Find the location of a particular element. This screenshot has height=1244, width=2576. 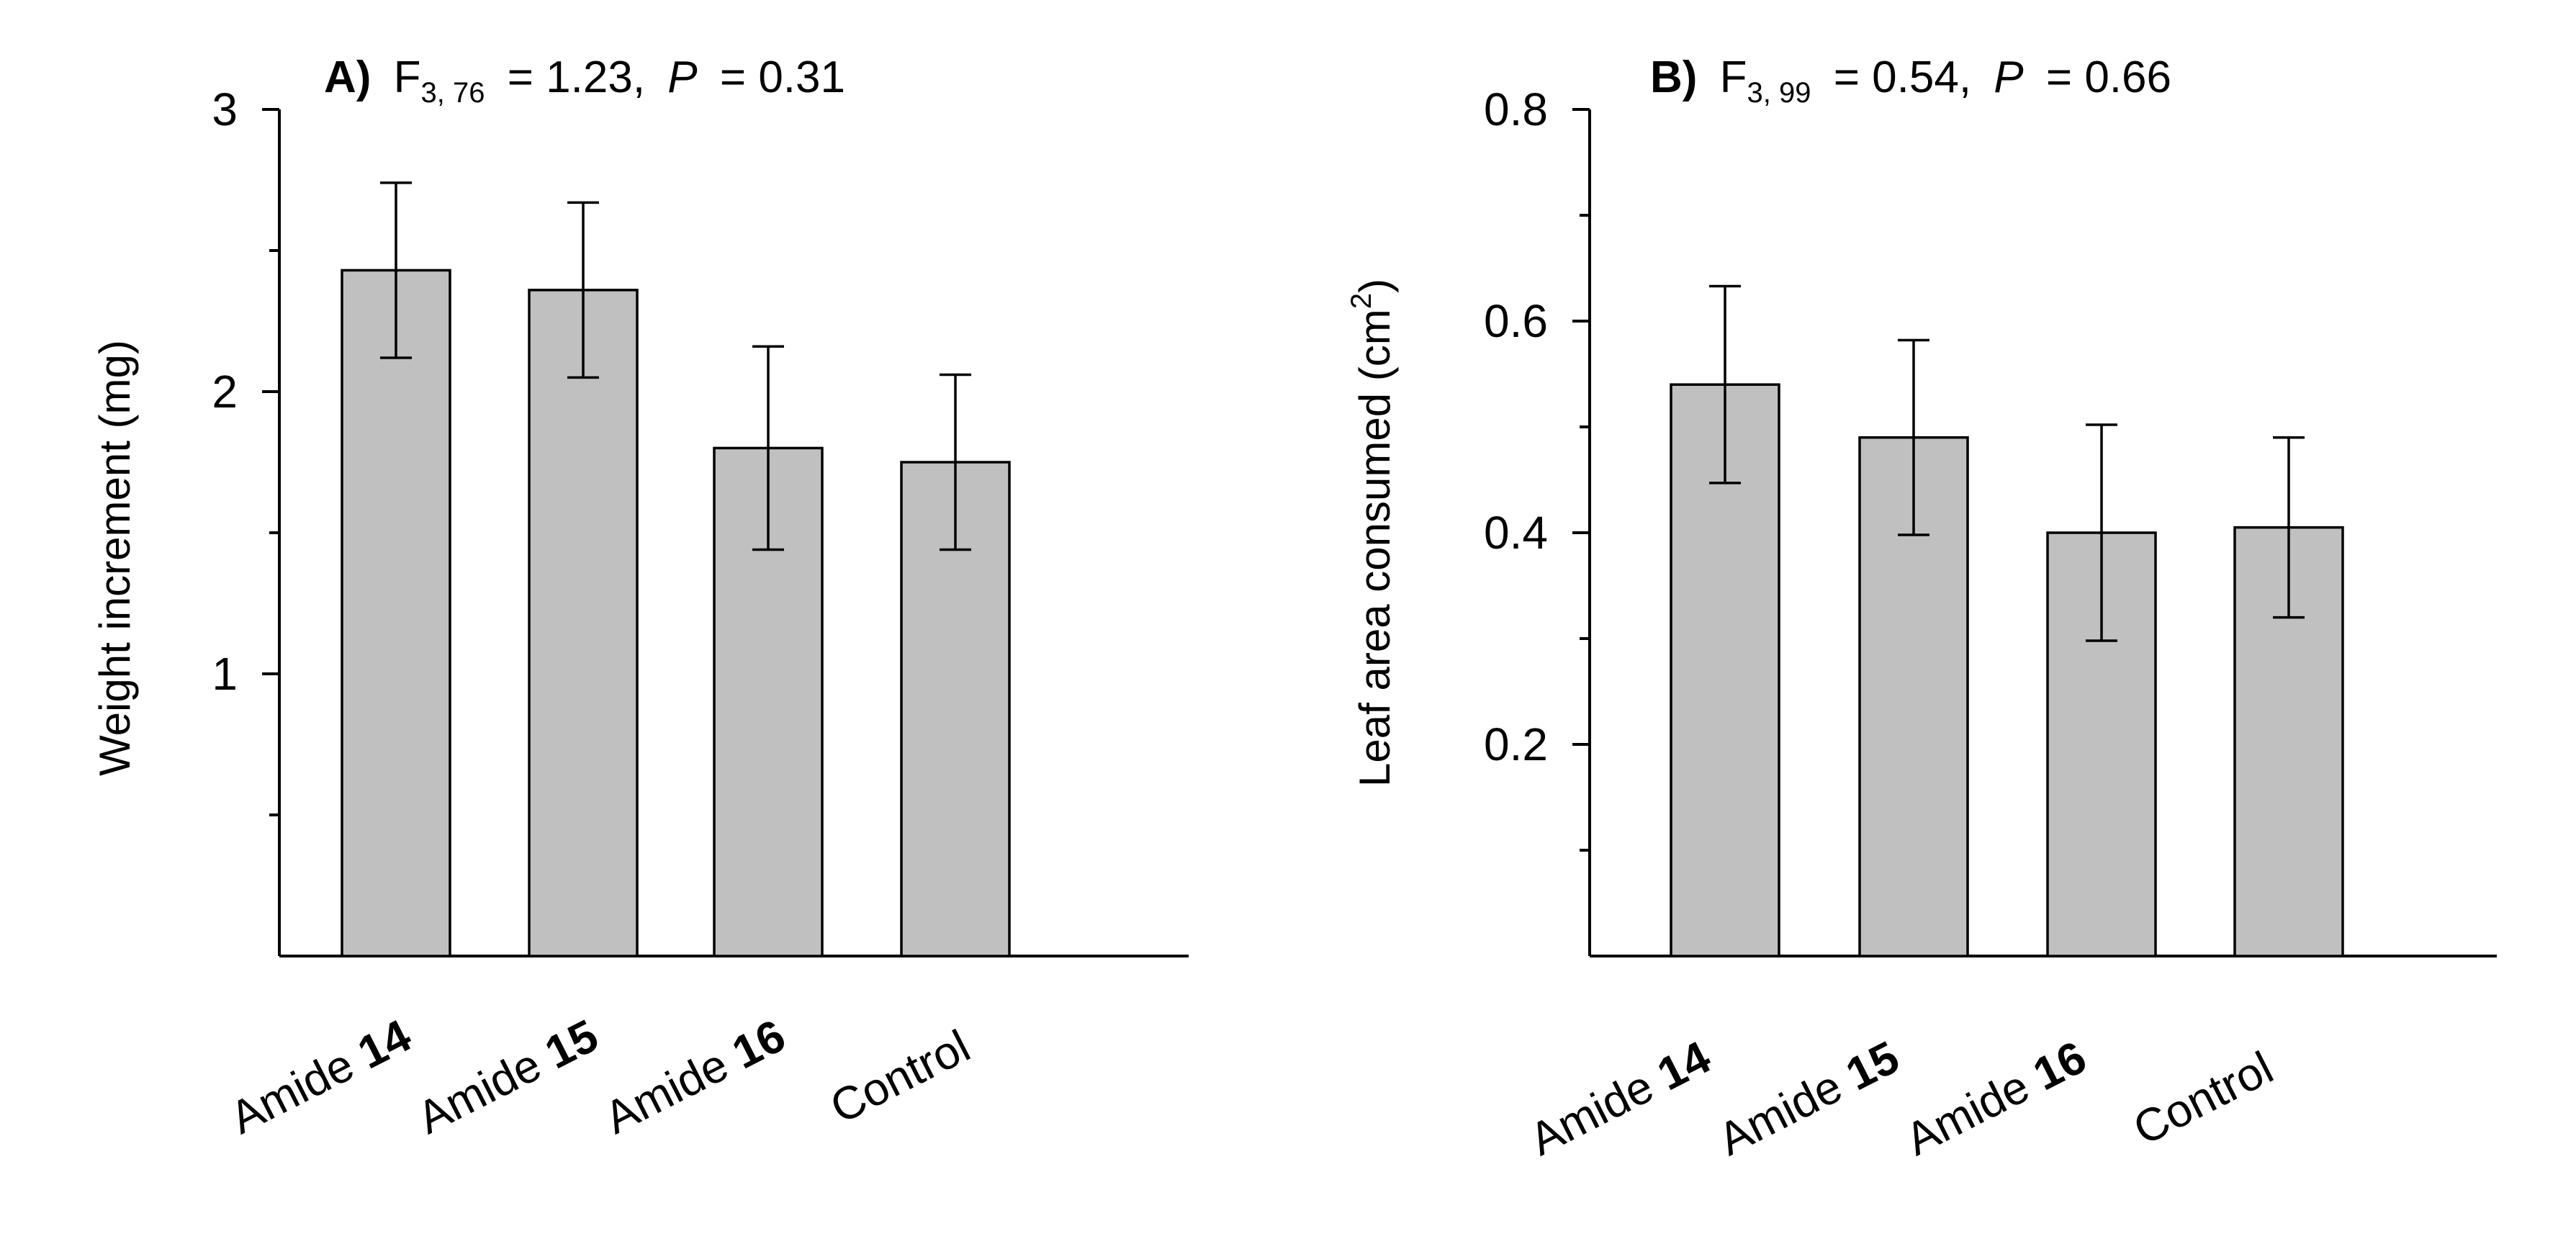

y-tick-label: 0.2 is located at coordinates (1516, 744).